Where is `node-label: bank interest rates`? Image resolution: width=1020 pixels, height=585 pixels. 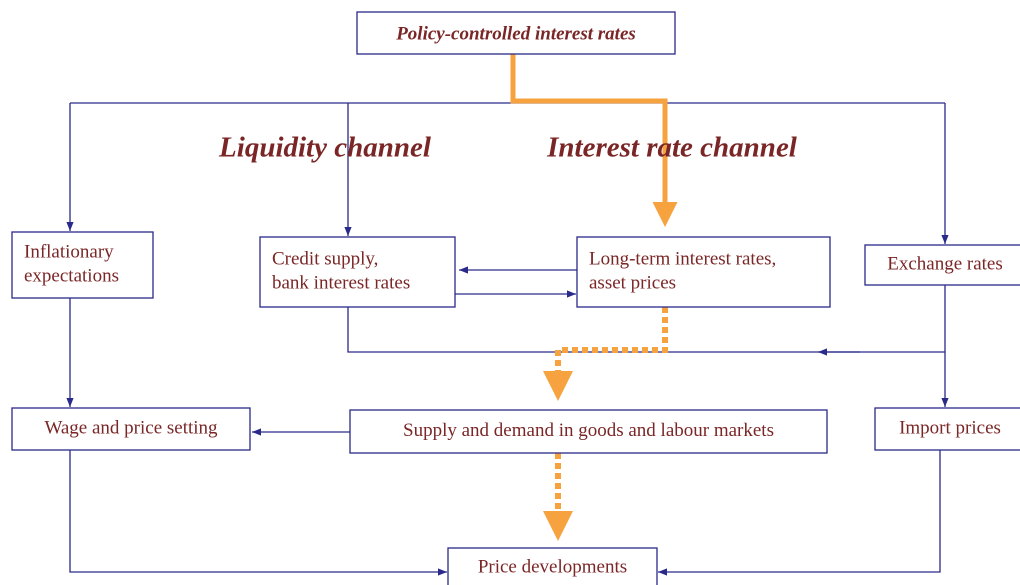
node-label: bank interest rates is located at coordinates (341, 282).